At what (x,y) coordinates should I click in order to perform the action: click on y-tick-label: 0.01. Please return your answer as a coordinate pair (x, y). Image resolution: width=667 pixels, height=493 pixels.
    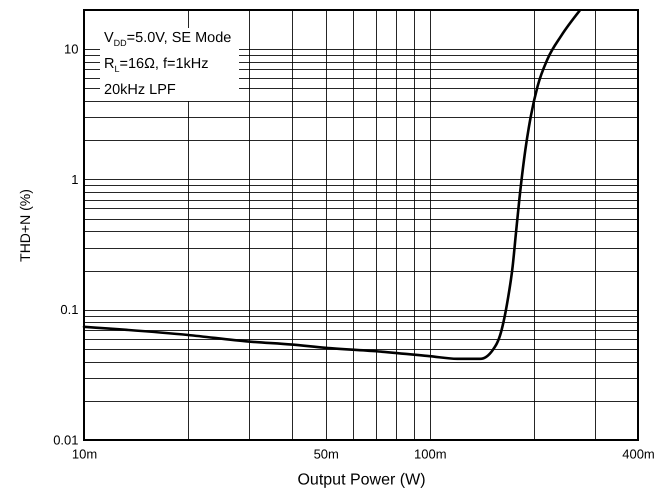
    Looking at the image, I should click on (65, 440).